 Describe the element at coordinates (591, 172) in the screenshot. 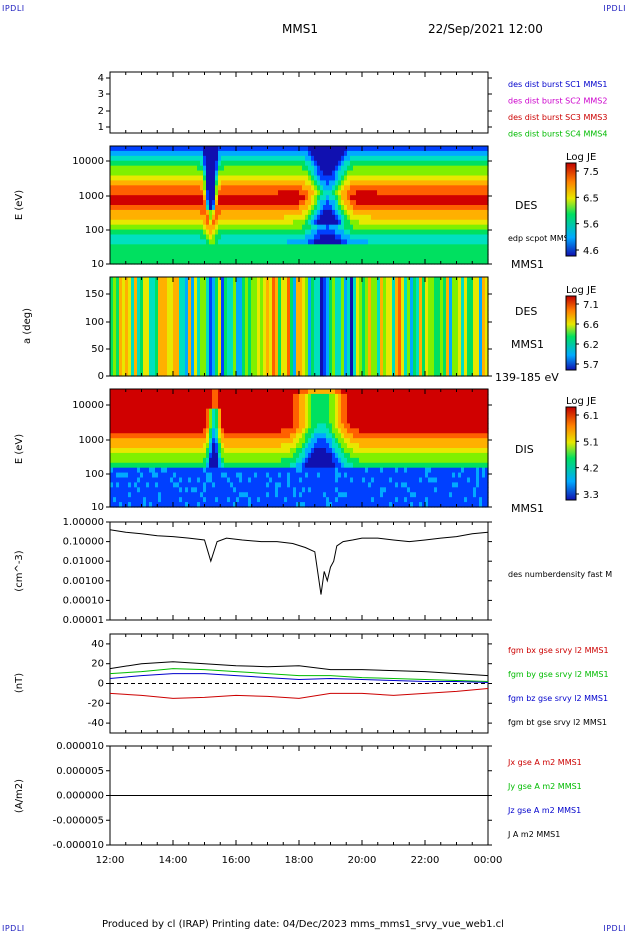

I see `des-energy-colorbar-tick-label: 7.5` at that location.